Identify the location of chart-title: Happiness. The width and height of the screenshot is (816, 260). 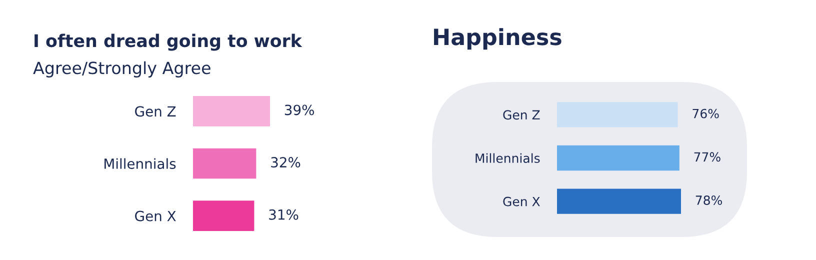
(498, 39).